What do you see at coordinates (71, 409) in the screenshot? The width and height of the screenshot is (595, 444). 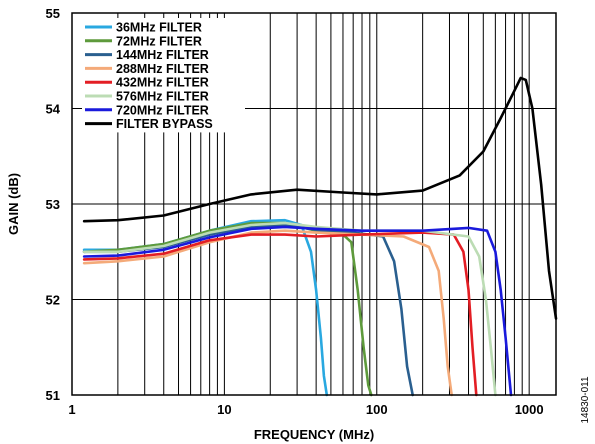 I see `x-tick-label: 1` at bounding box center [71, 409].